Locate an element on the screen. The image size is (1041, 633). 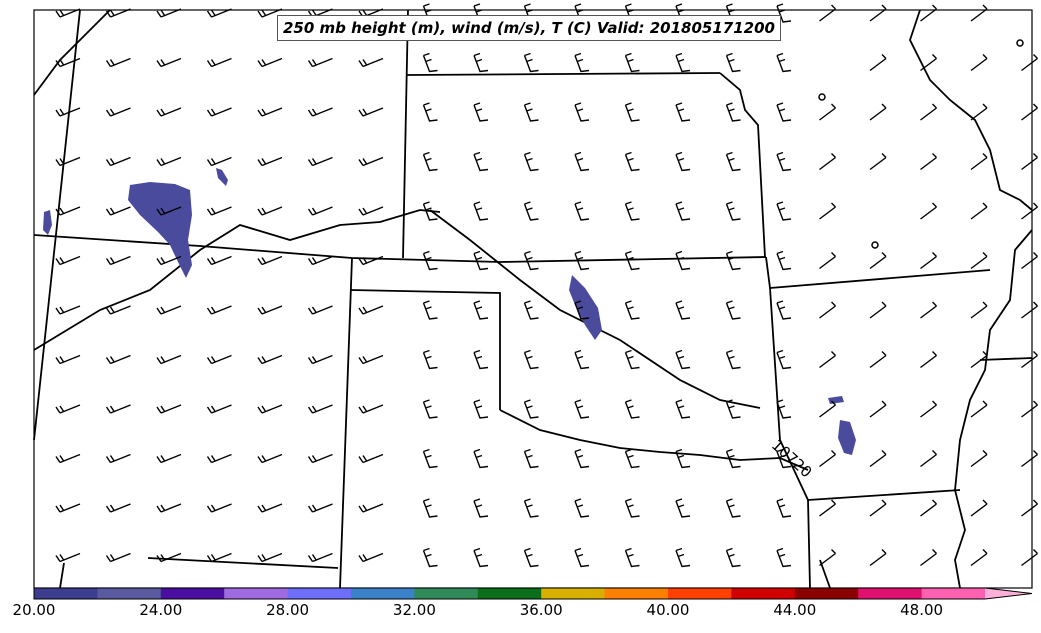
colorbar-tick-label: 40.00 is located at coordinates (668, 610).